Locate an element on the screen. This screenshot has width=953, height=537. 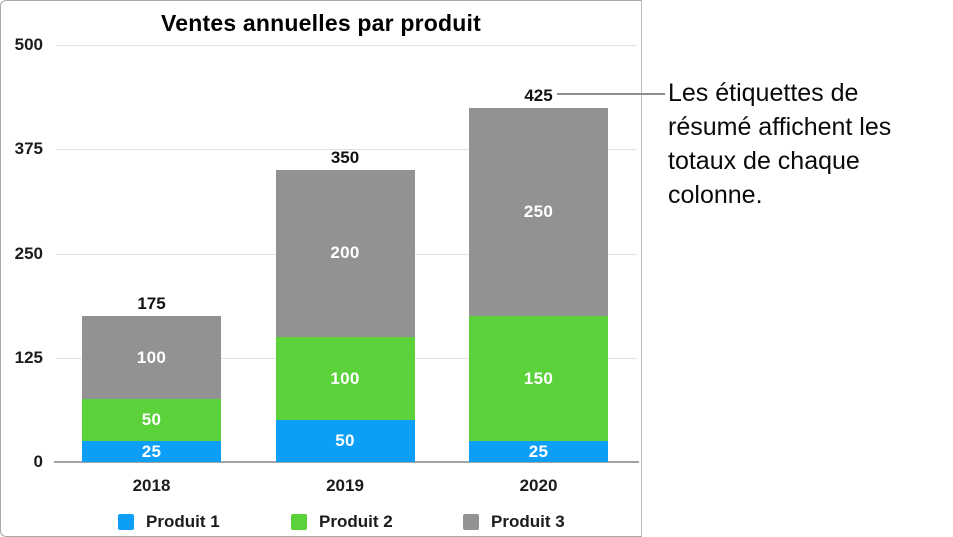
legend-item-produit-1: Produit 1 is located at coordinates (169, 521).